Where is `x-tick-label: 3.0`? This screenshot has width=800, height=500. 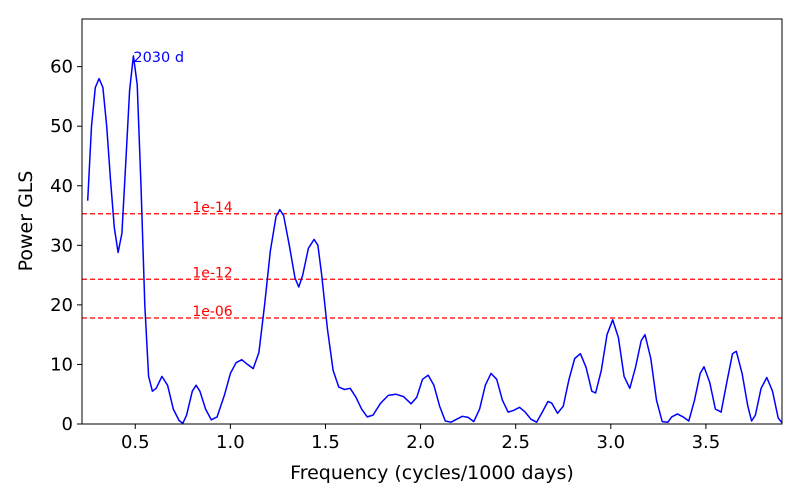
x-tick-label: 3.0 is located at coordinates (610, 442).